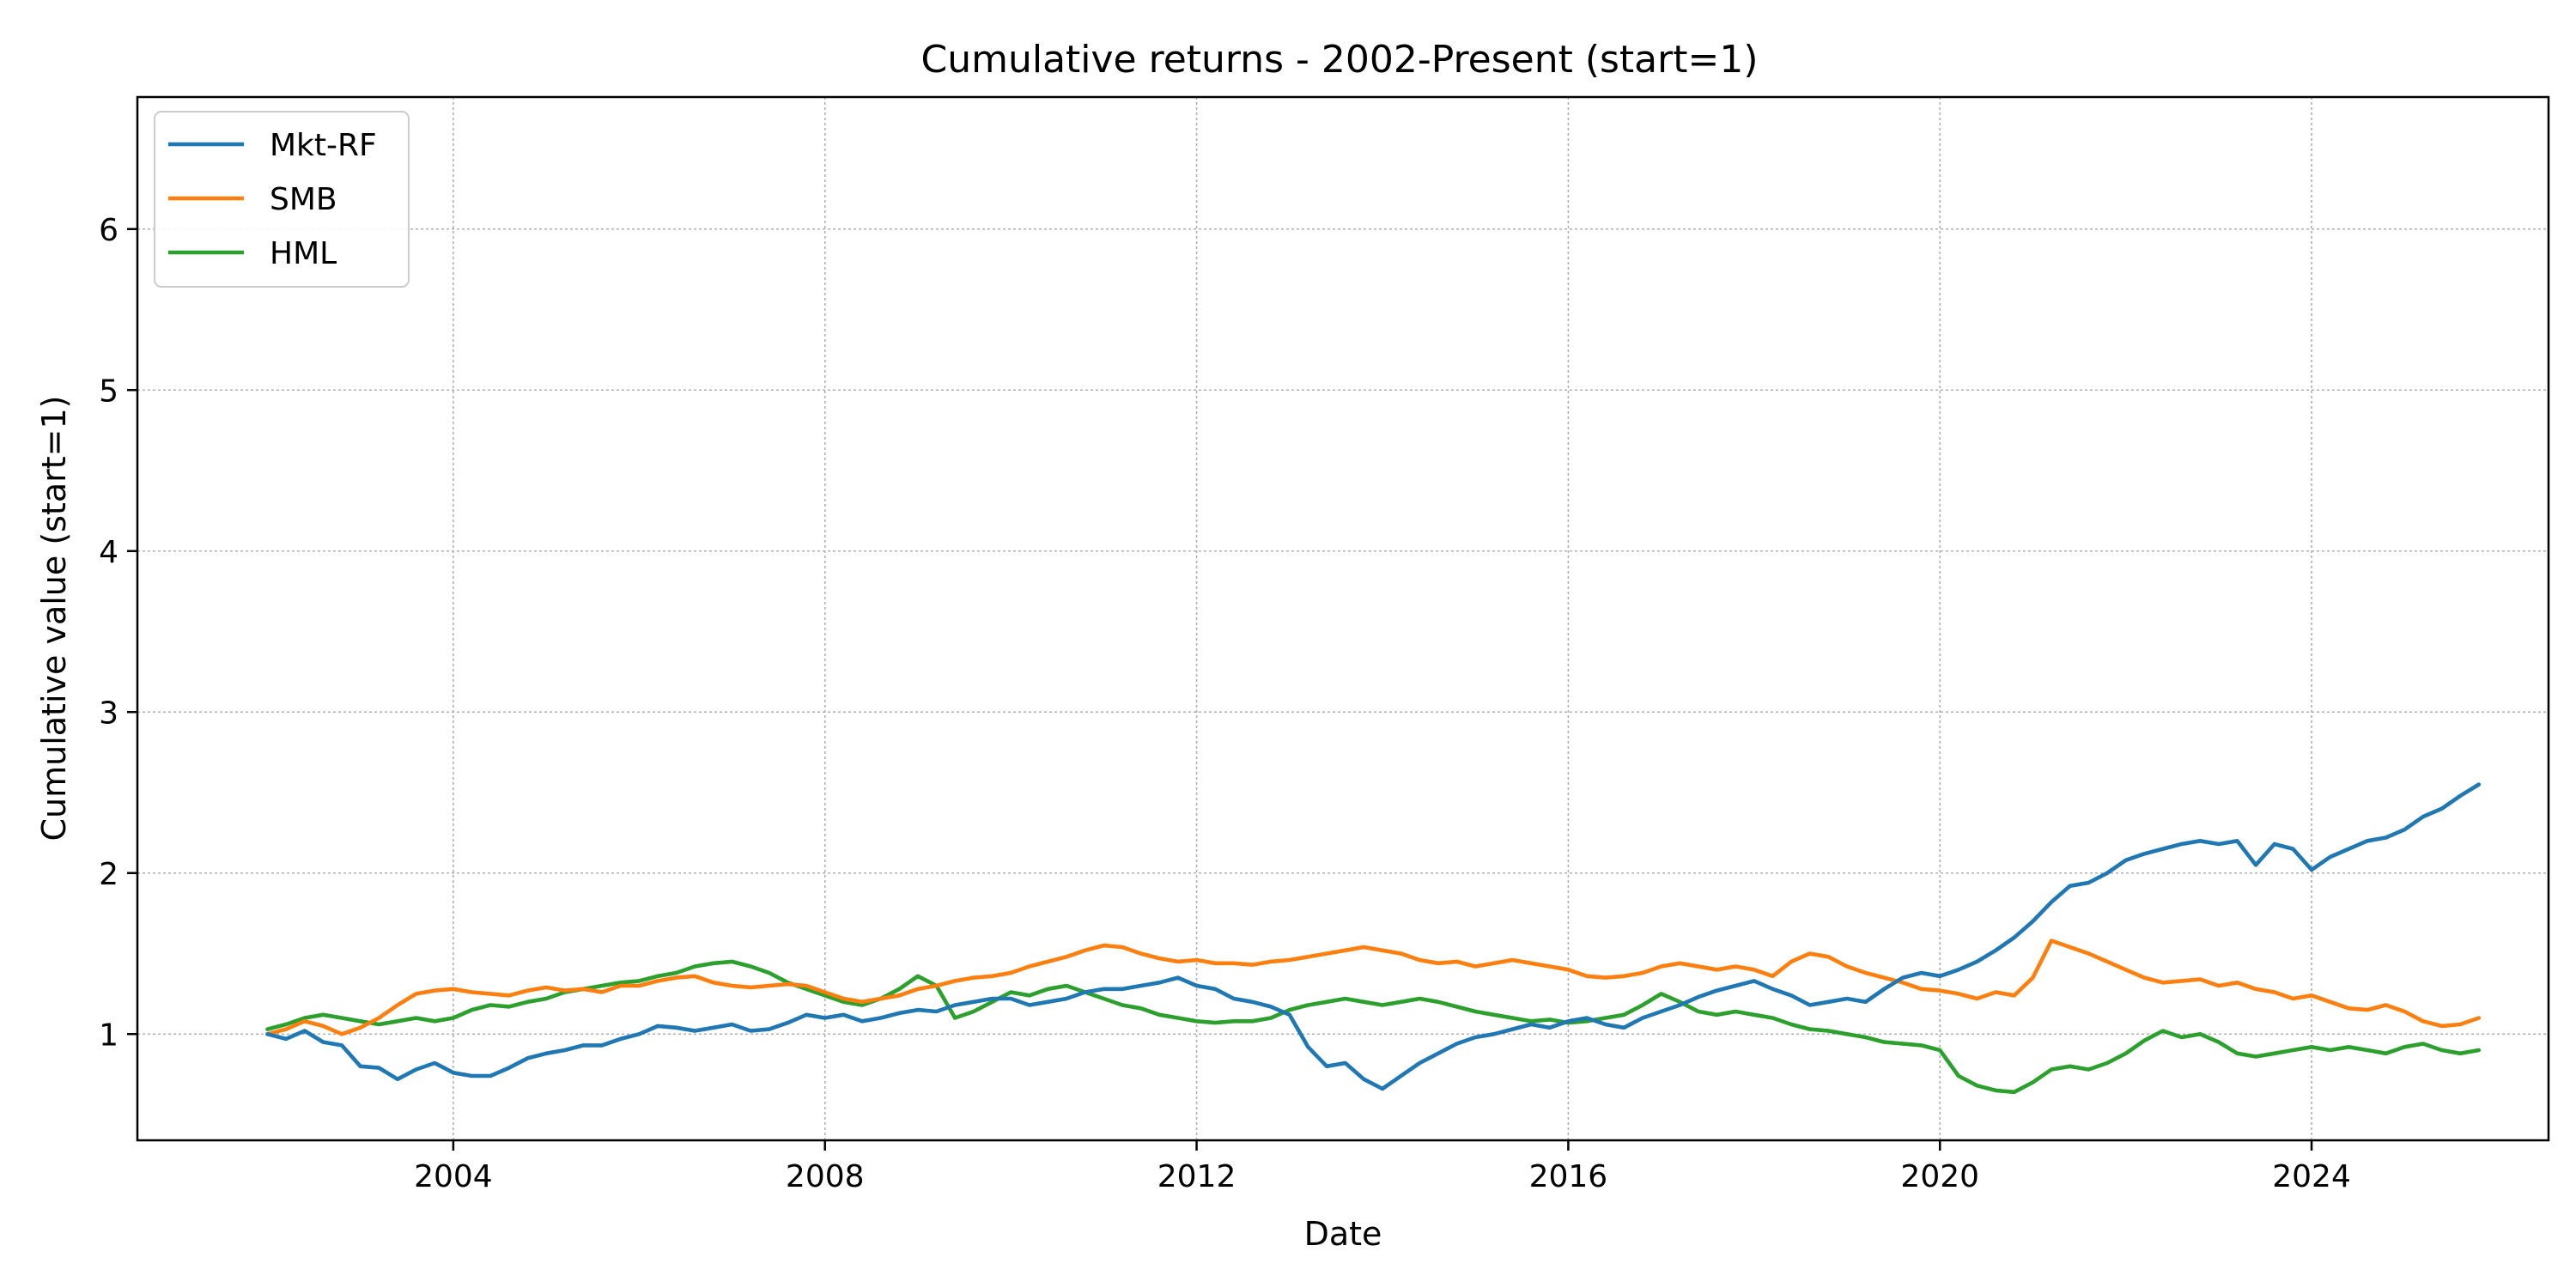 This screenshot has width=2576, height=1288. I want to click on series-line-smb, so click(1374, 987).